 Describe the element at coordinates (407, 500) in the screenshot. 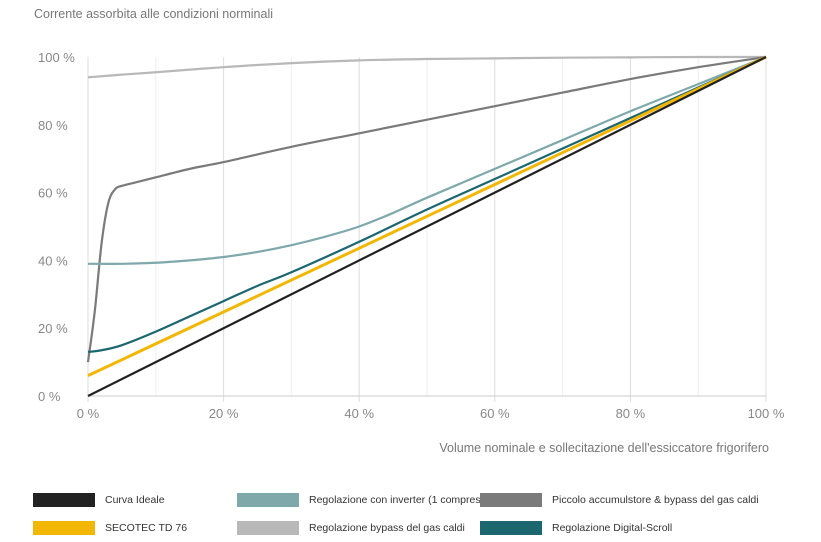

I see `legend-label: Regolazione con inverter (1 compressore)` at that location.